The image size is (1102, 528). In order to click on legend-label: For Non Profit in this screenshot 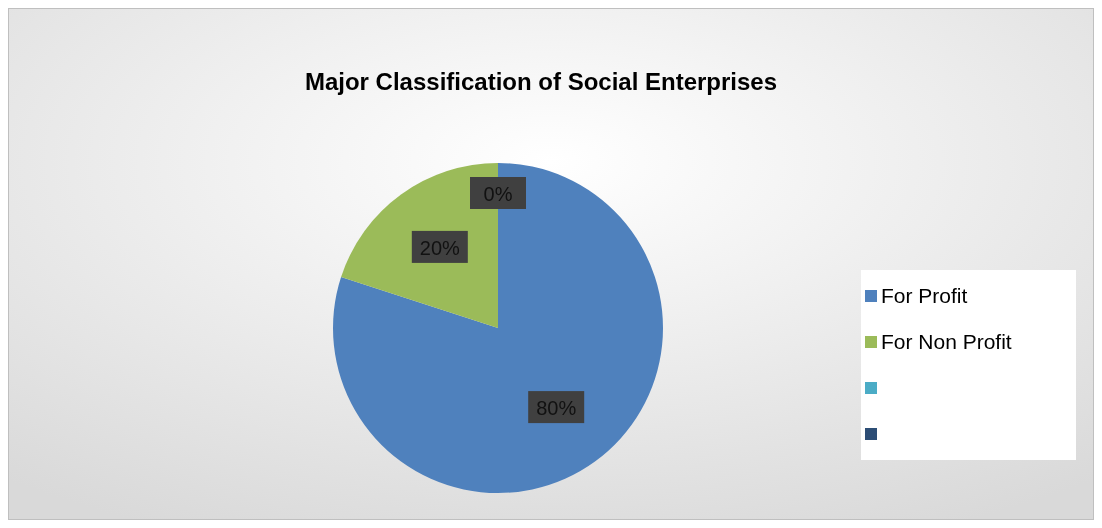, I will do `click(946, 341)`.